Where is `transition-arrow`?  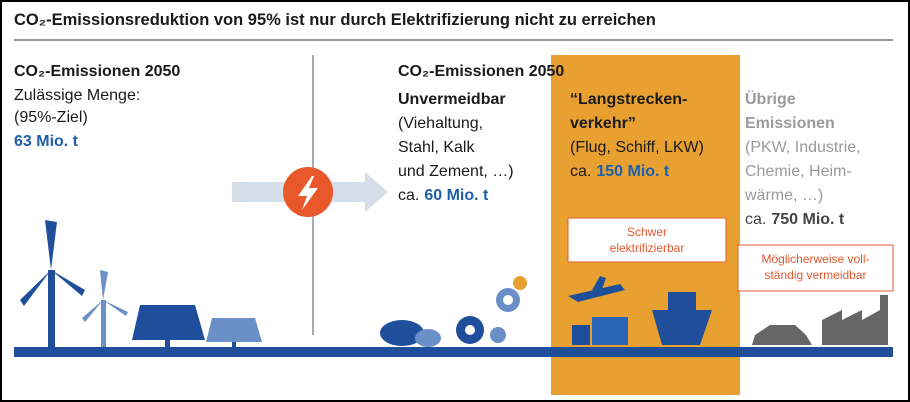 transition-arrow is located at coordinates (310, 192).